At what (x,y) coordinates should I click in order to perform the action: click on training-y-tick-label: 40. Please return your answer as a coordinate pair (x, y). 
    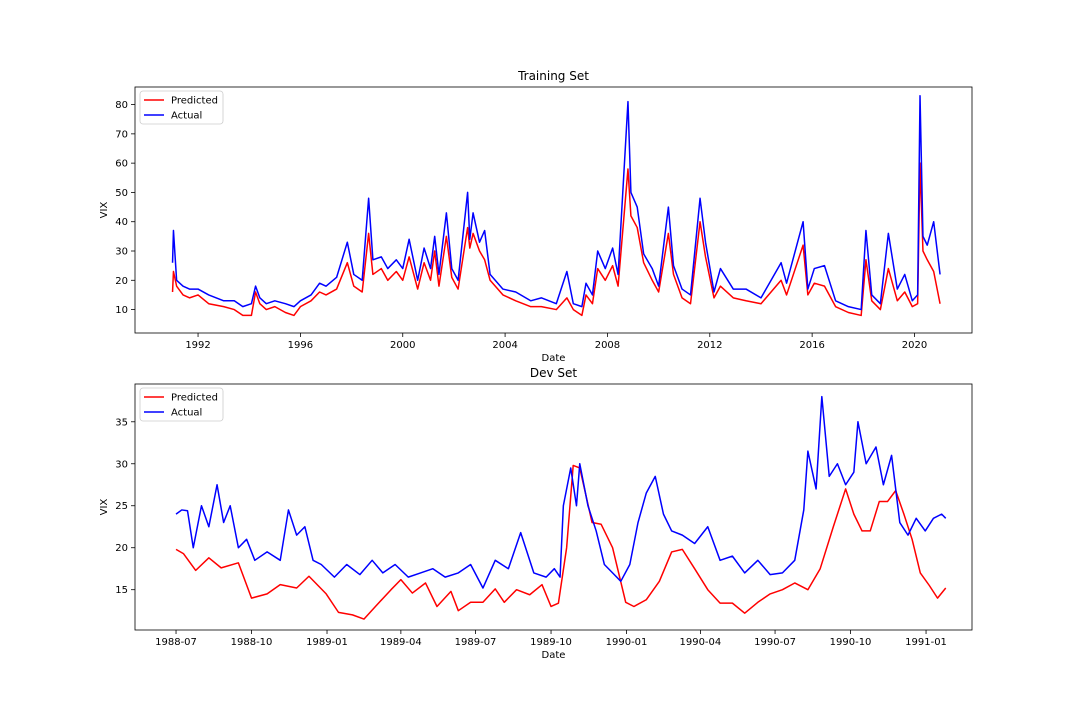
    Looking at the image, I should click on (121, 222).